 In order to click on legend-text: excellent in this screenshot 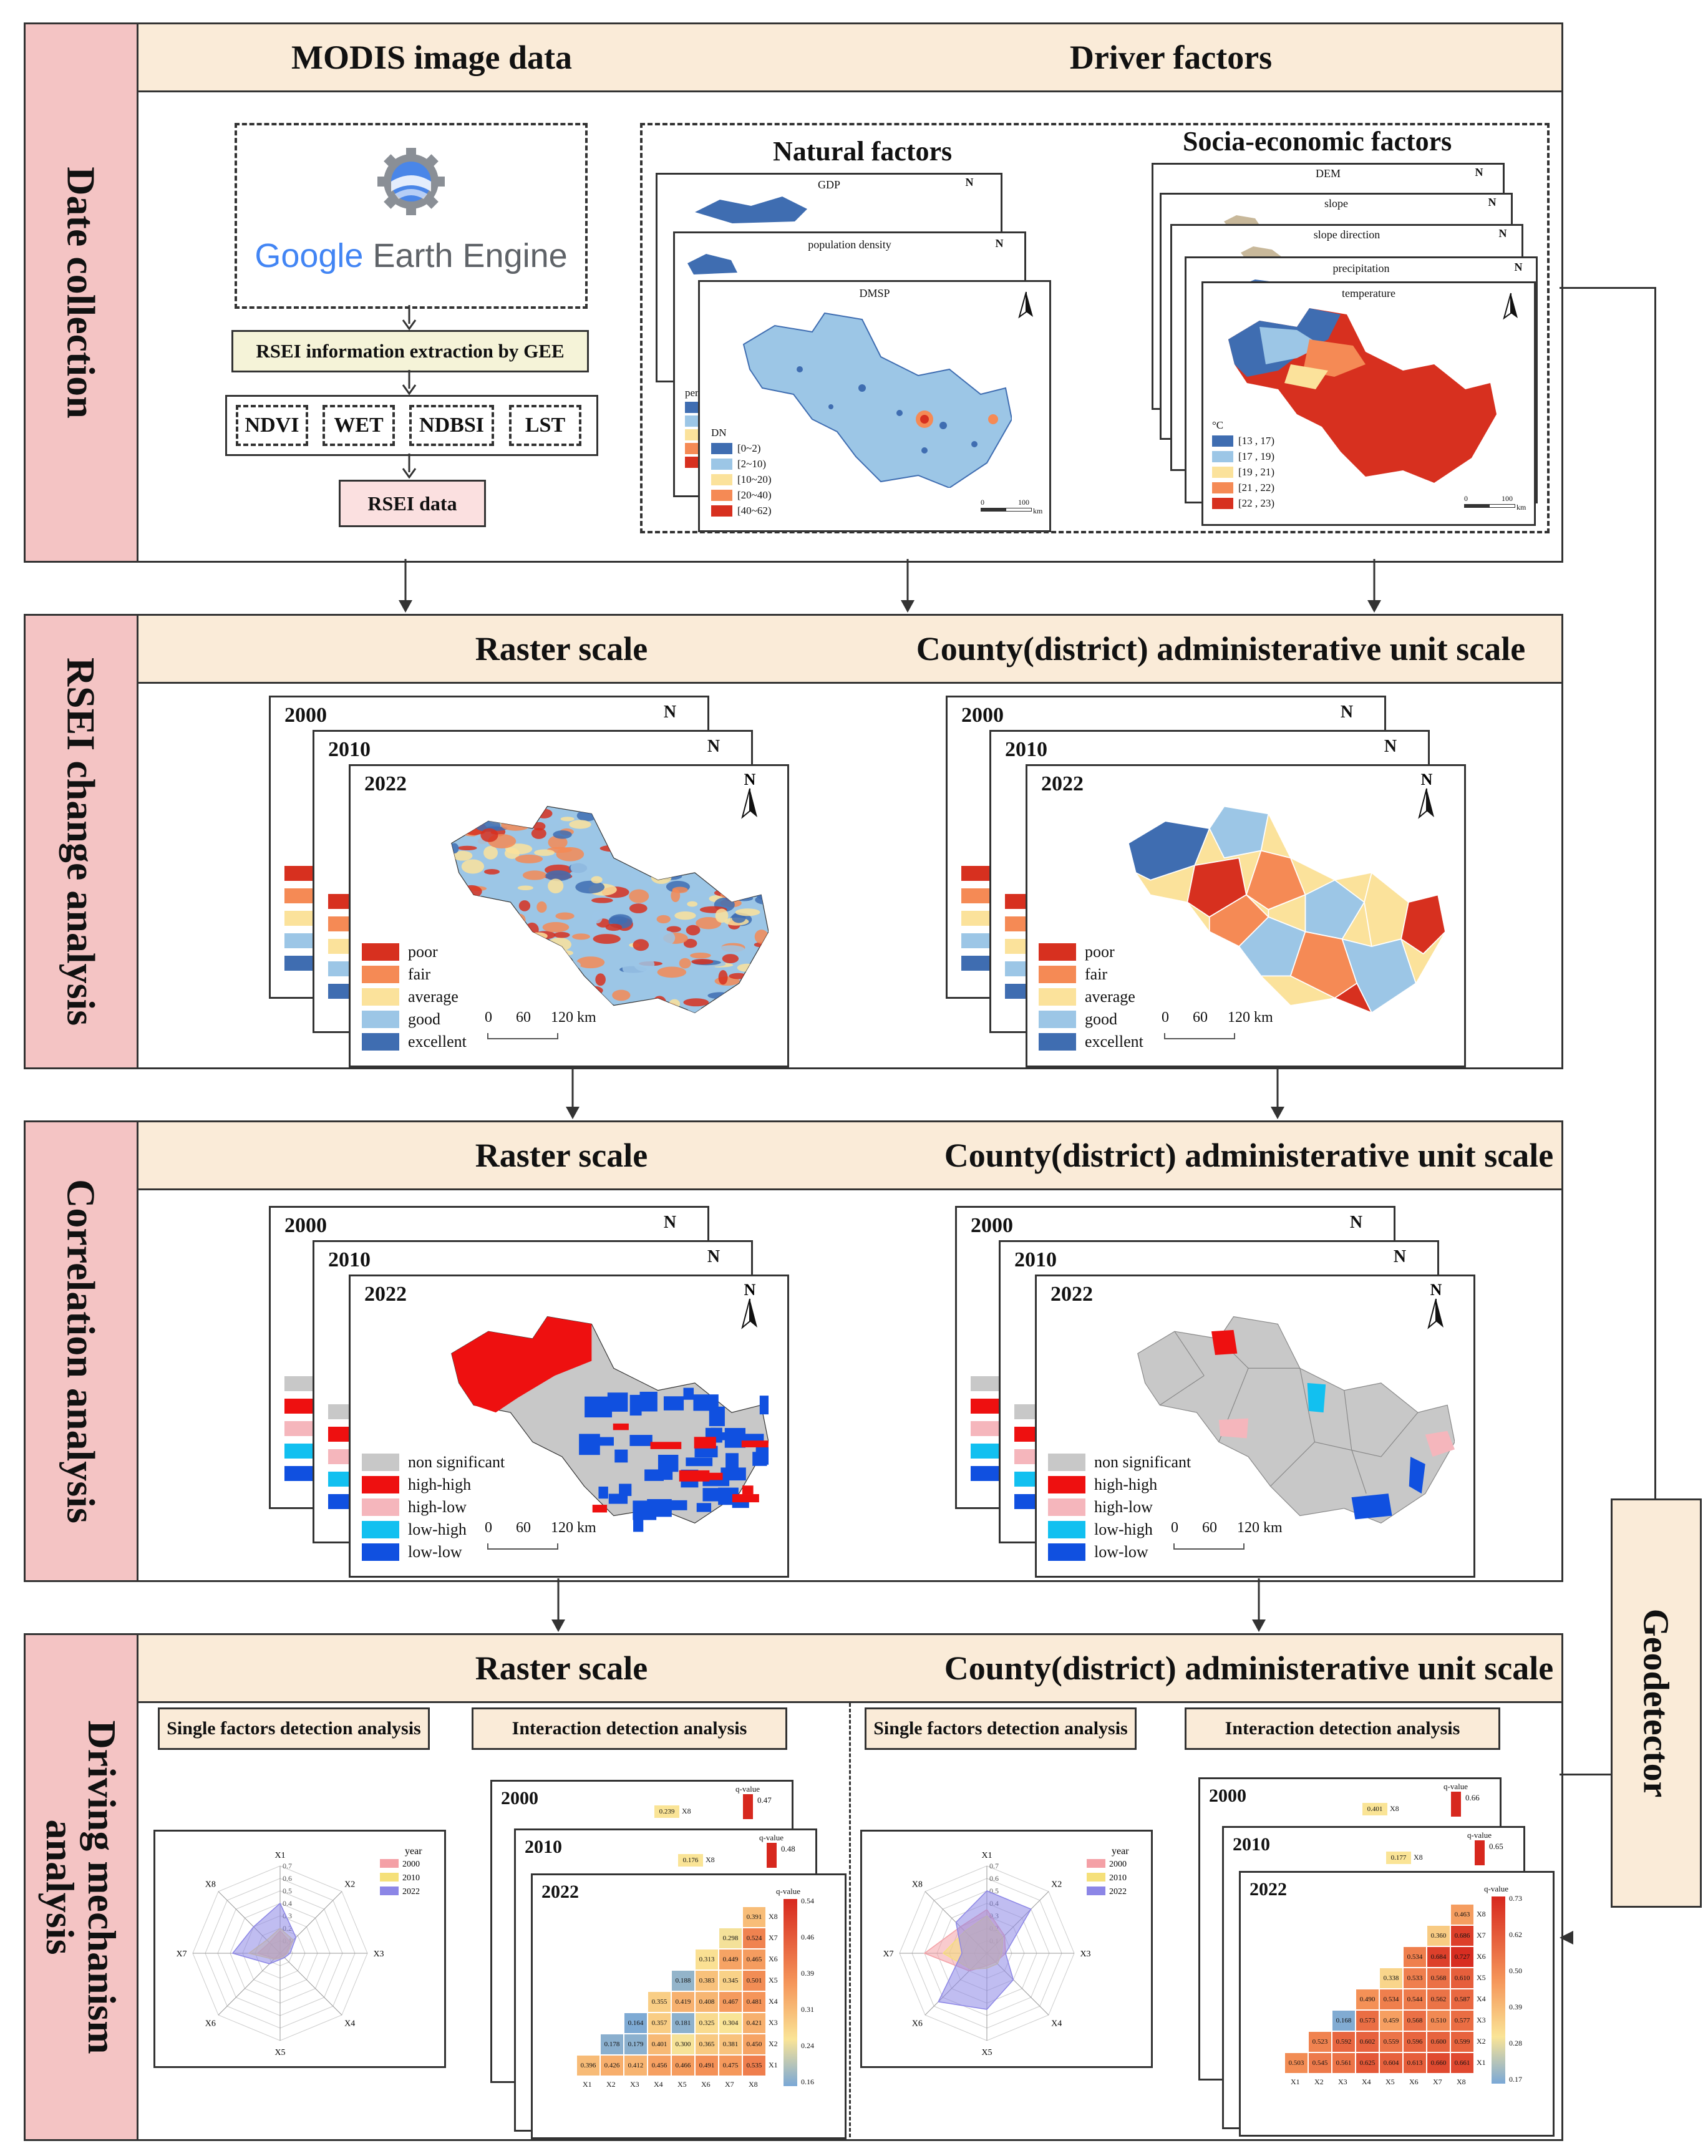, I will do `click(1114, 1041)`.